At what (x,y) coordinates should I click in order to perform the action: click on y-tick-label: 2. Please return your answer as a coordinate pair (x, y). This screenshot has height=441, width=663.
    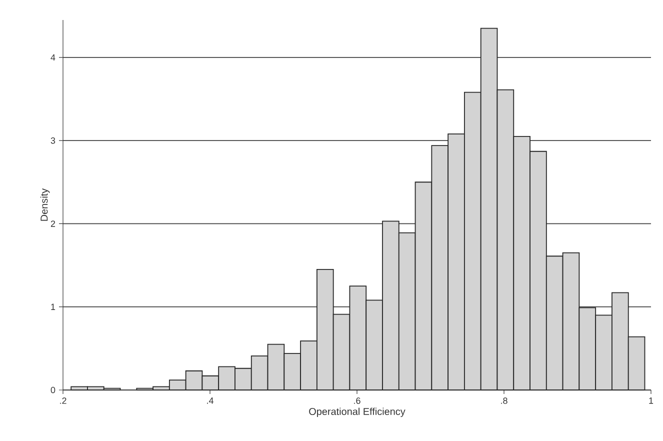
    Looking at the image, I should click on (53, 223).